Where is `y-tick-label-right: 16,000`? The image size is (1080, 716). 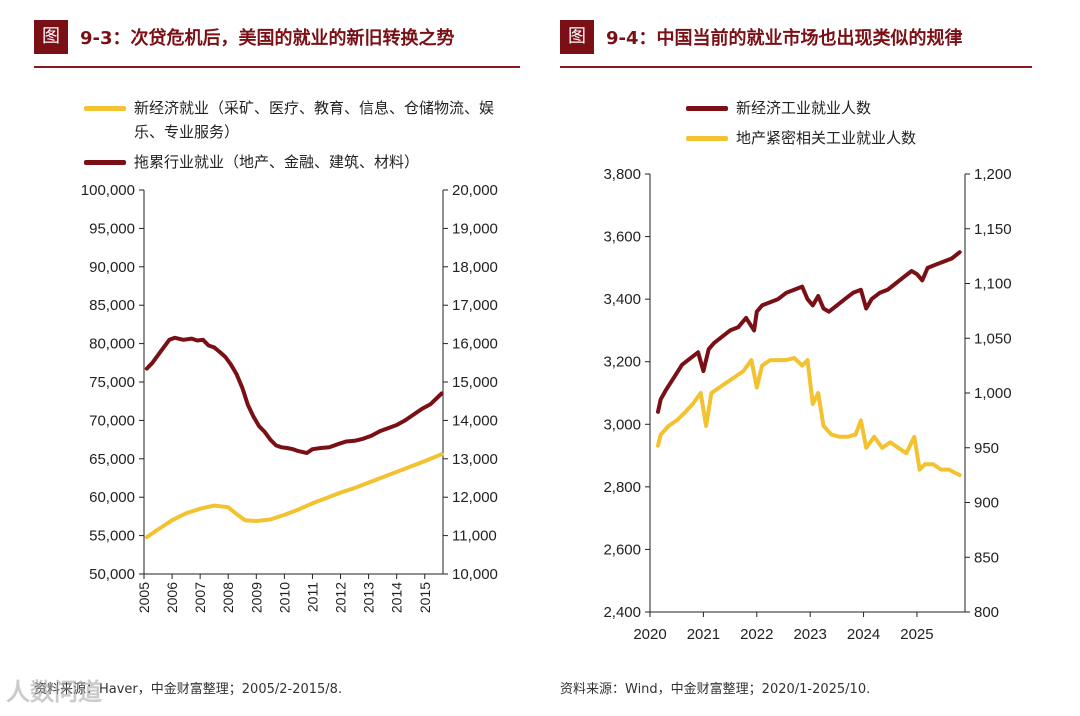
y-tick-label-right: 16,000 is located at coordinates (475, 344).